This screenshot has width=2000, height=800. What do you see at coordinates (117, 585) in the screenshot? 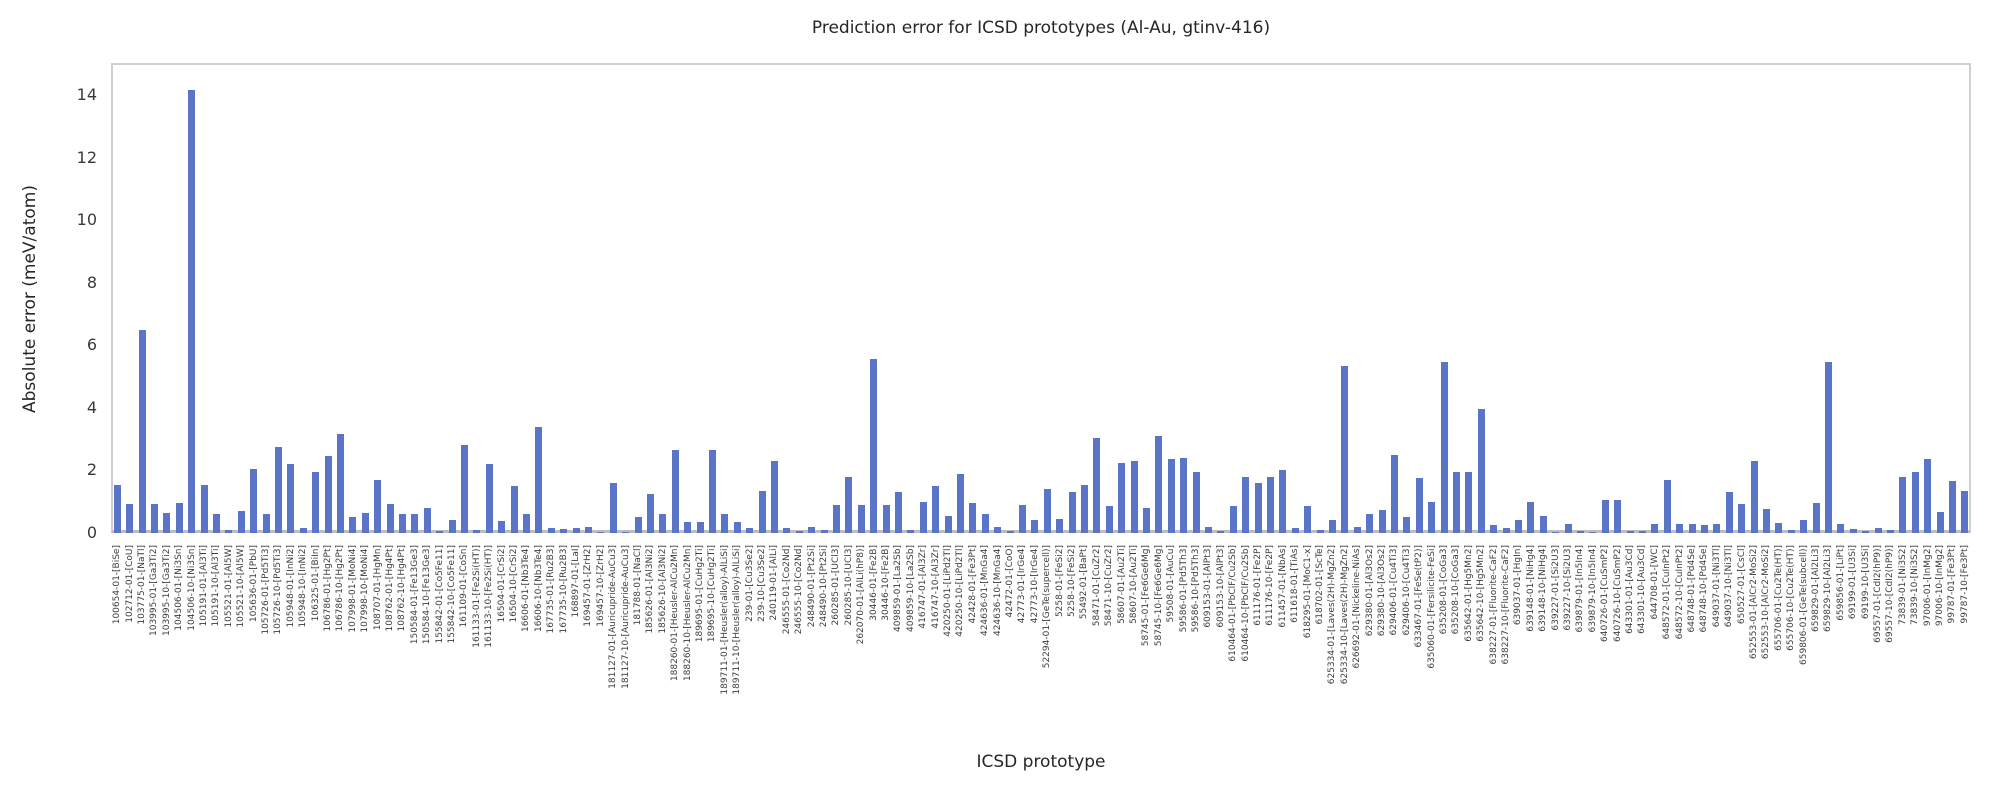
I see `x-tick-label: 100654-01-[BiSe]` at bounding box center [117, 585].